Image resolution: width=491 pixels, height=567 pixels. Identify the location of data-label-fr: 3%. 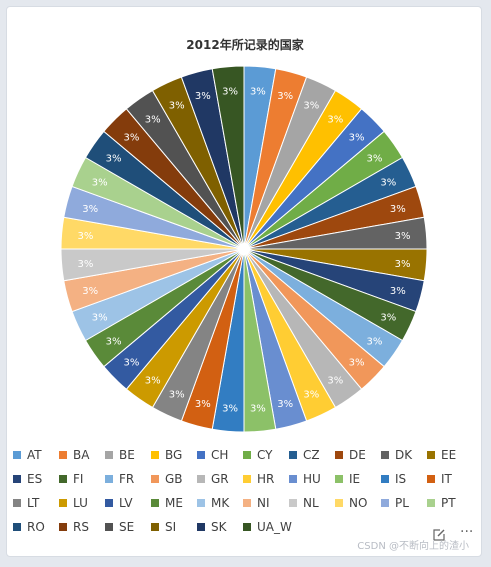
(374, 341).